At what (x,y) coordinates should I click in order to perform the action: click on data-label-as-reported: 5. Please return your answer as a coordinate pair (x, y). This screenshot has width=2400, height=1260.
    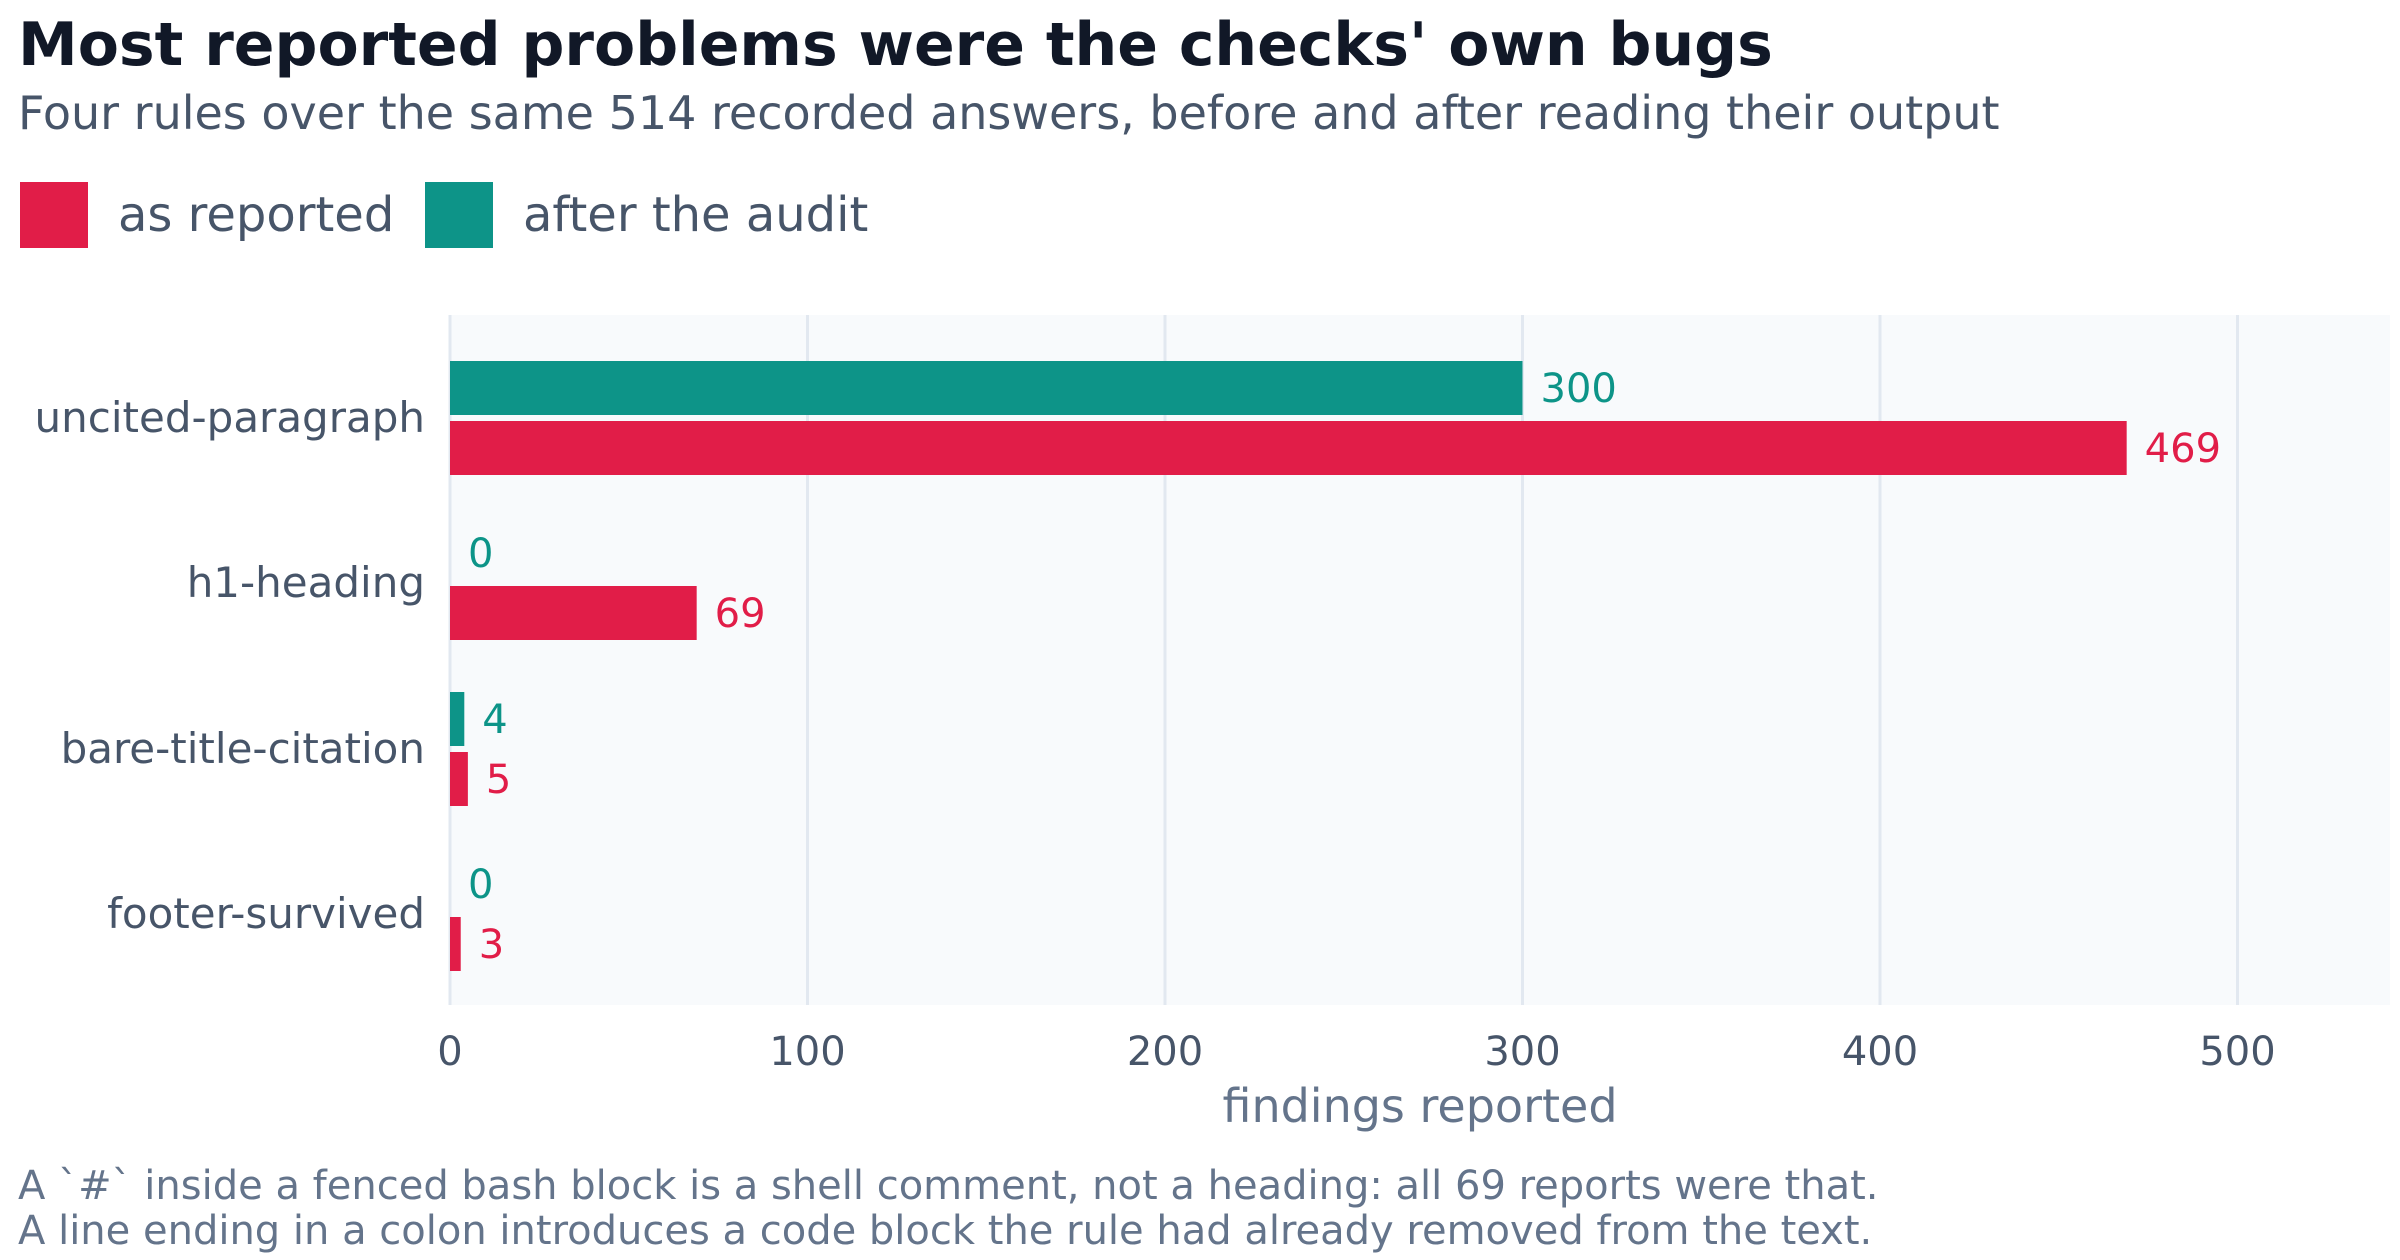
    Looking at the image, I should click on (498, 780).